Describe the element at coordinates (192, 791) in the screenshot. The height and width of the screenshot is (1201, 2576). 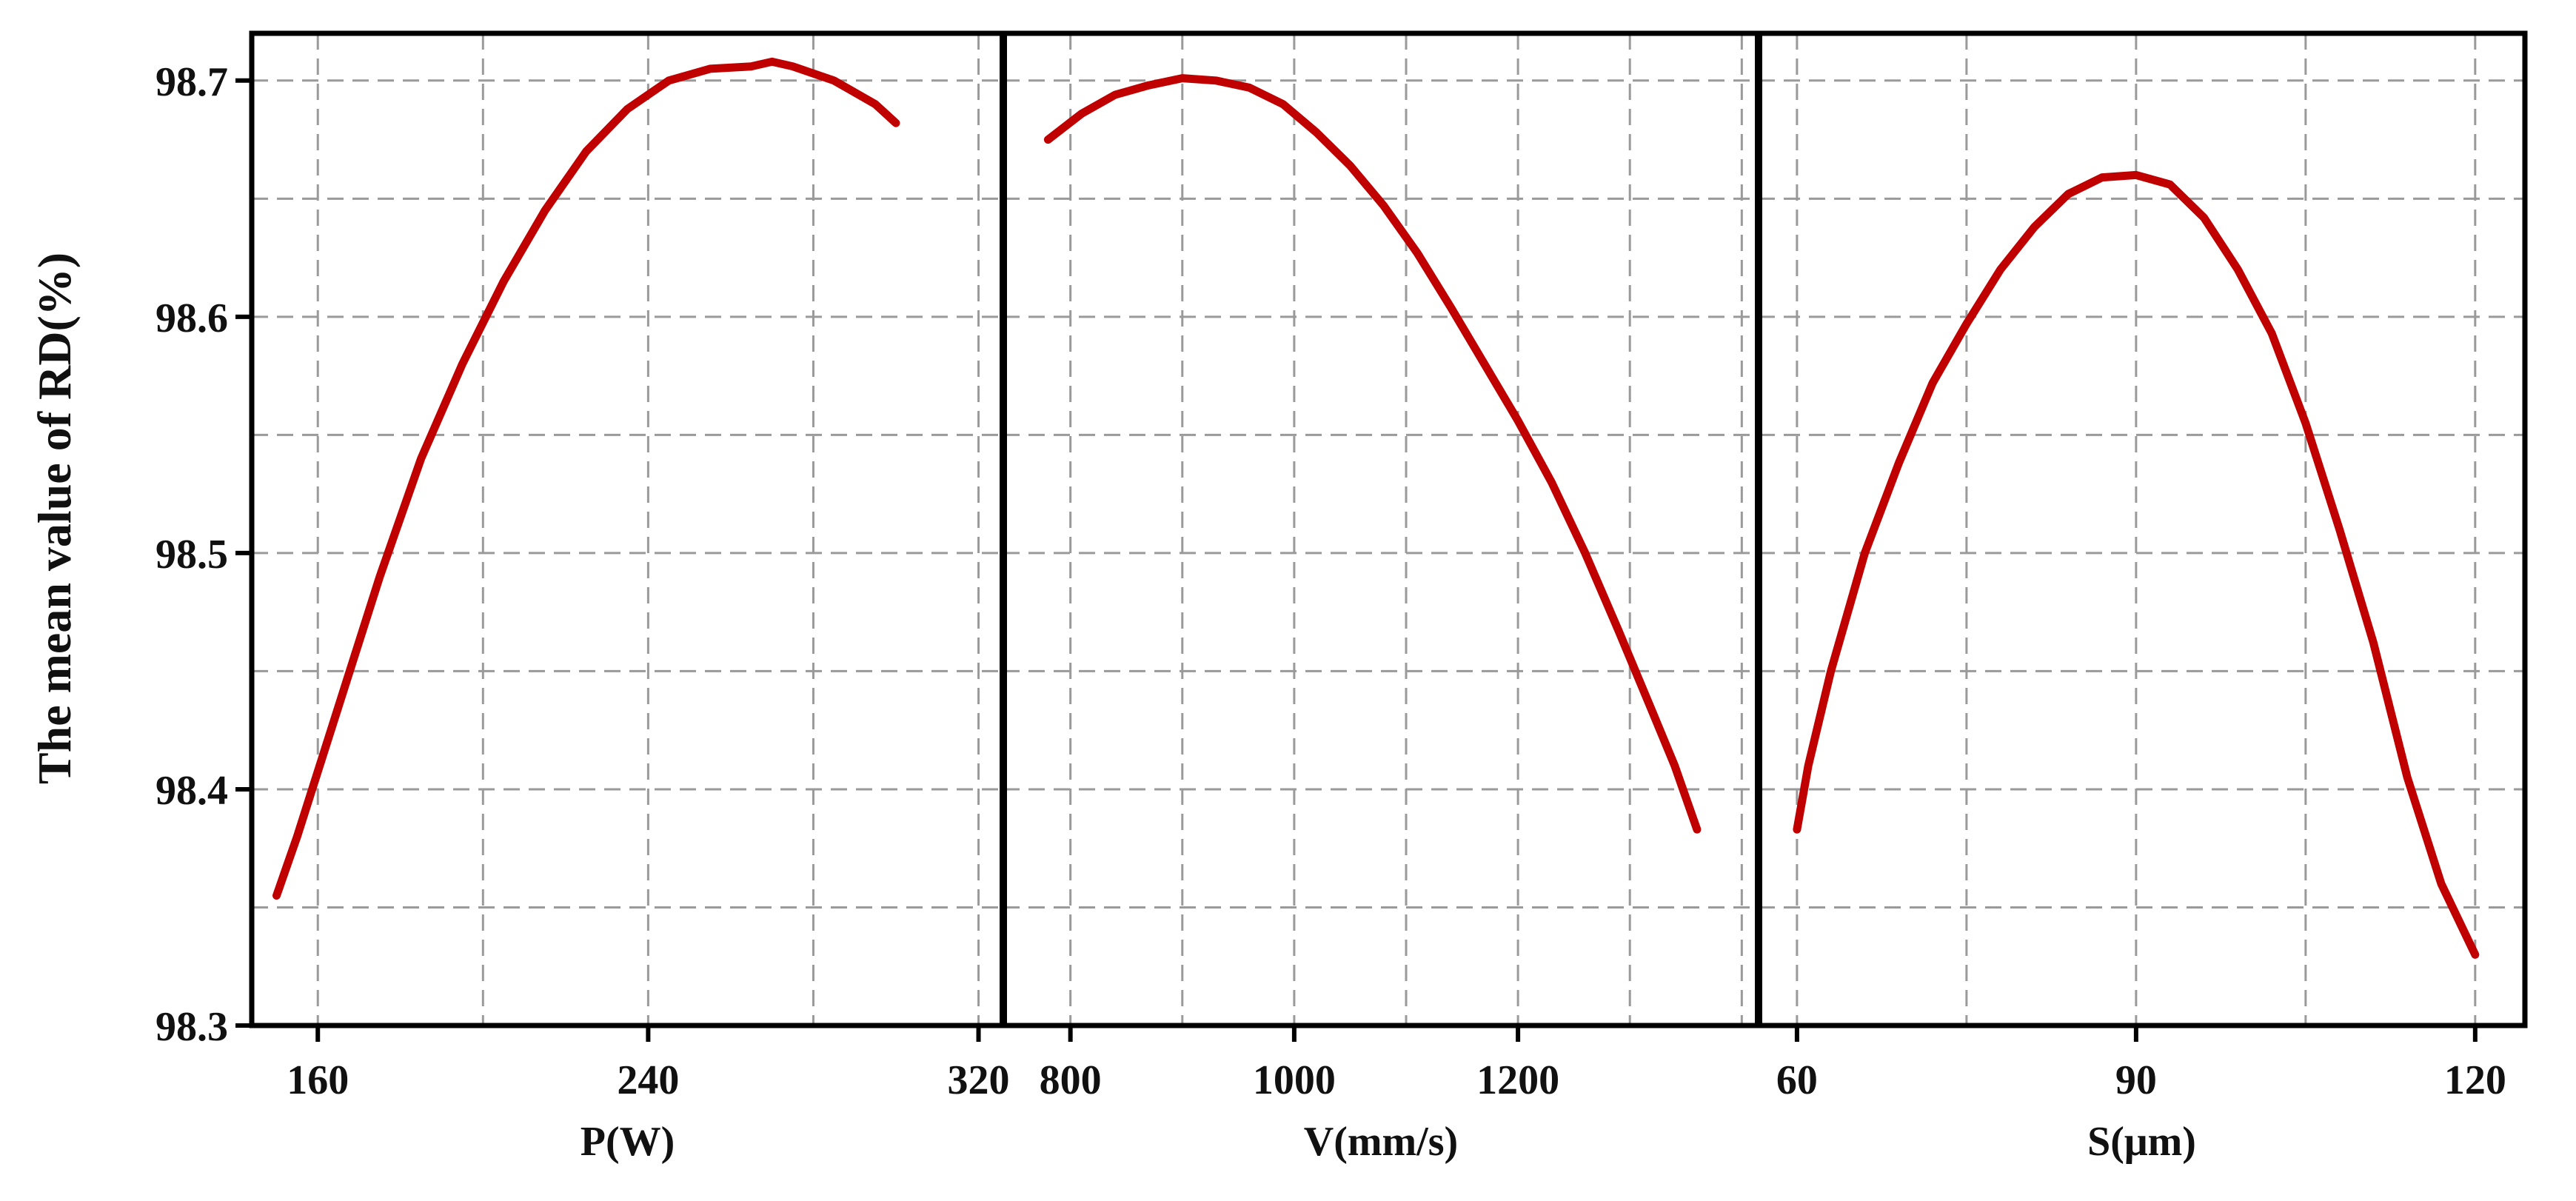
I see `y-tick-label: 98.4` at that location.